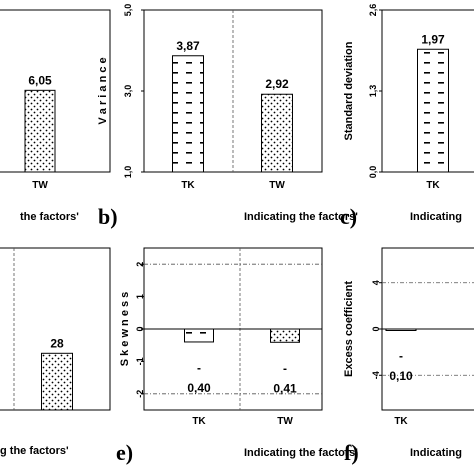 This screenshot has height=474, width=474. What do you see at coordinates (140, 296) in the screenshot?
I see `y-tick-label: 1` at bounding box center [140, 296].